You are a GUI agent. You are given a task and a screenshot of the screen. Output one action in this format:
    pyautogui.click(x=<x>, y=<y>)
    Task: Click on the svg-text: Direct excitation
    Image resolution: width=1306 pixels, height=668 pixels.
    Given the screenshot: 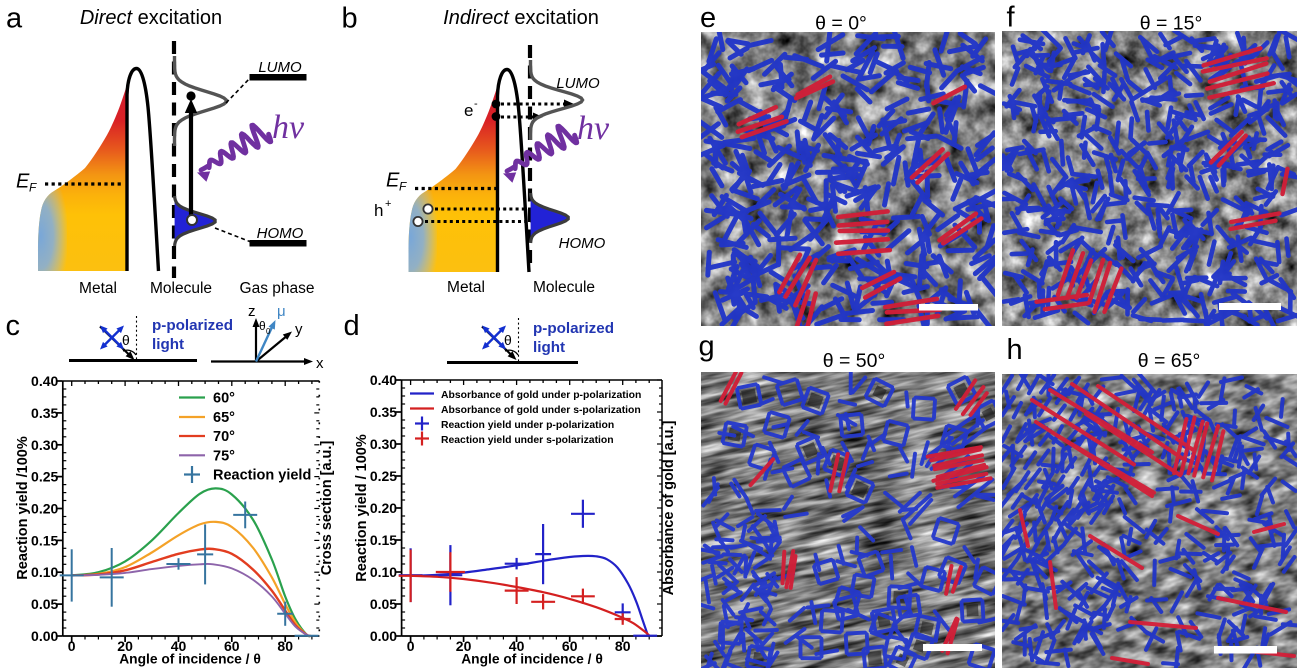 What is the action you would take?
    pyautogui.click(x=151, y=18)
    